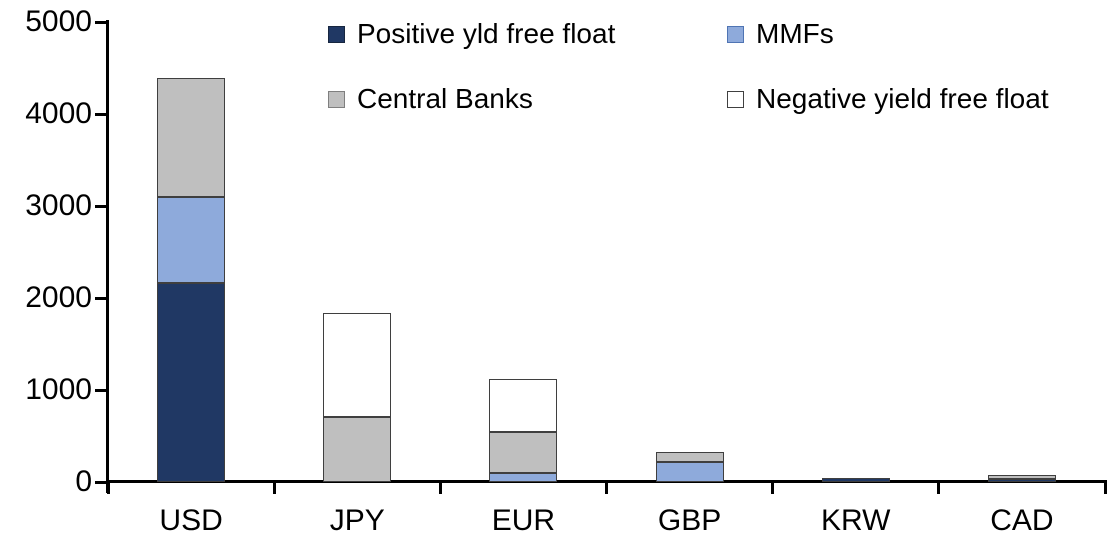 The image size is (1109, 556). What do you see at coordinates (689, 520) in the screenshot?
I see `x-category-label: GBP` at bounding box center [689, 520].